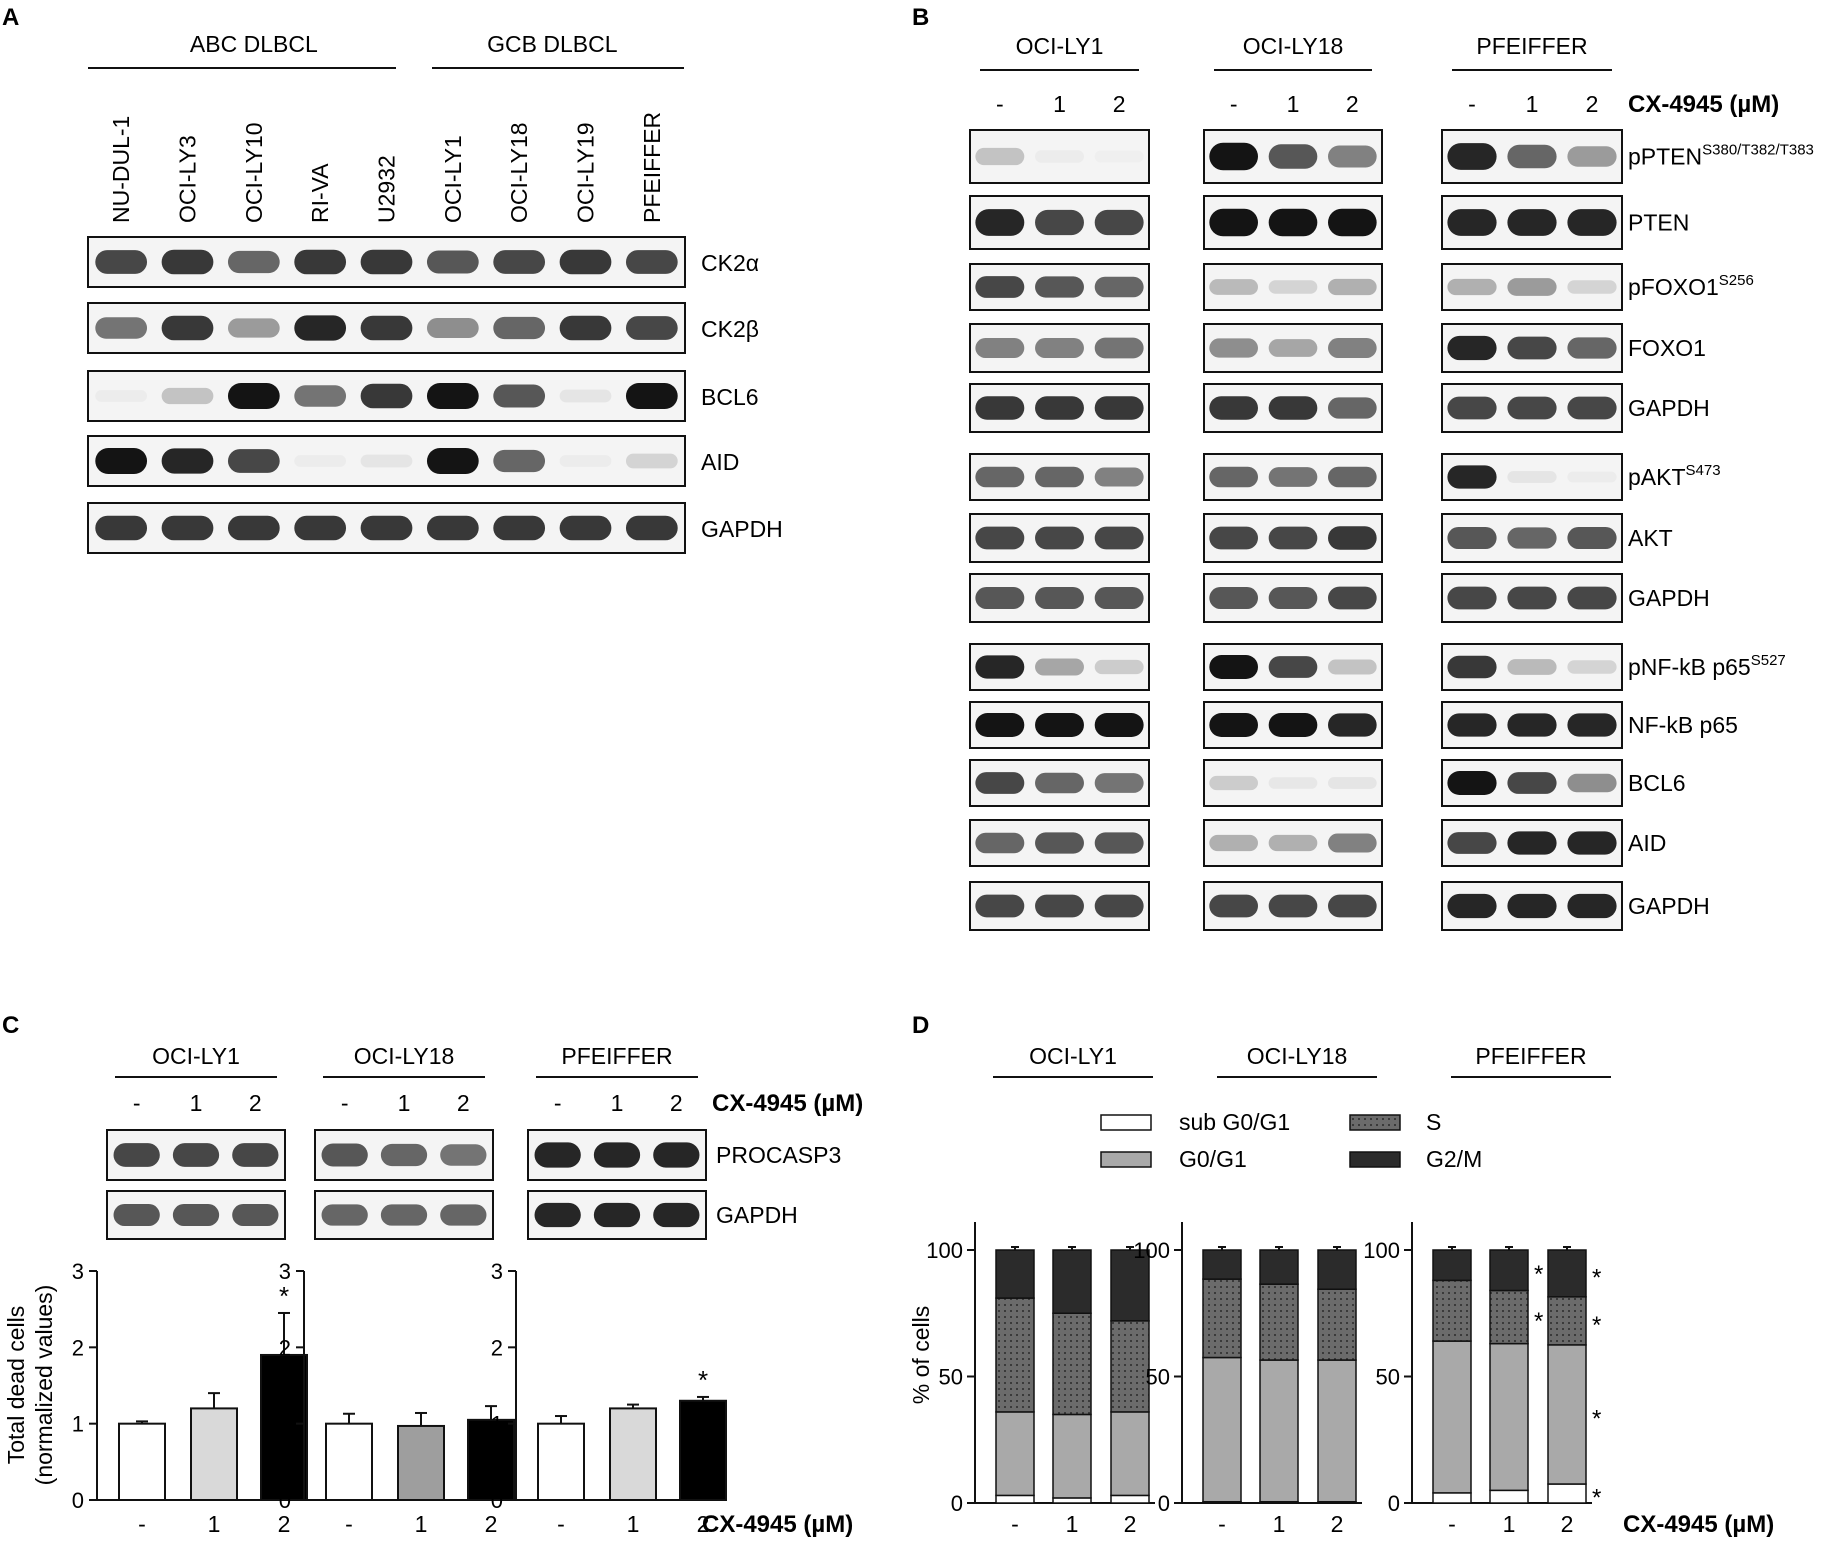 This screenshot has width=1838, height=1545. What do you see at coordinates (652, 167) in the screenshot?
I see `cell-line-label: PFEIFFER` at bounding box center [652, 167].